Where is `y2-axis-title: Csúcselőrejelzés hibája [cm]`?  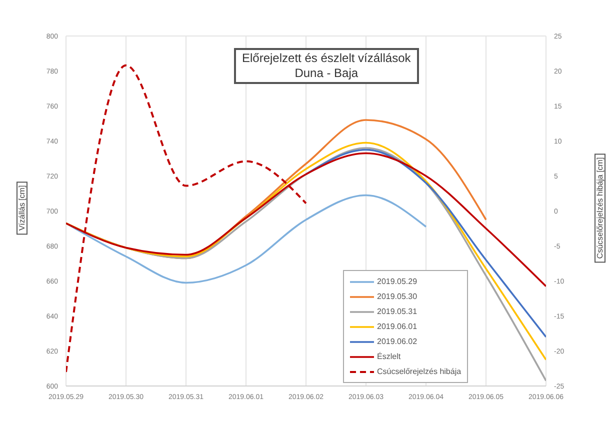
y2-axis-title: Csúcselőrejelzés hibája [cm] is located at coordinates (600, 208).